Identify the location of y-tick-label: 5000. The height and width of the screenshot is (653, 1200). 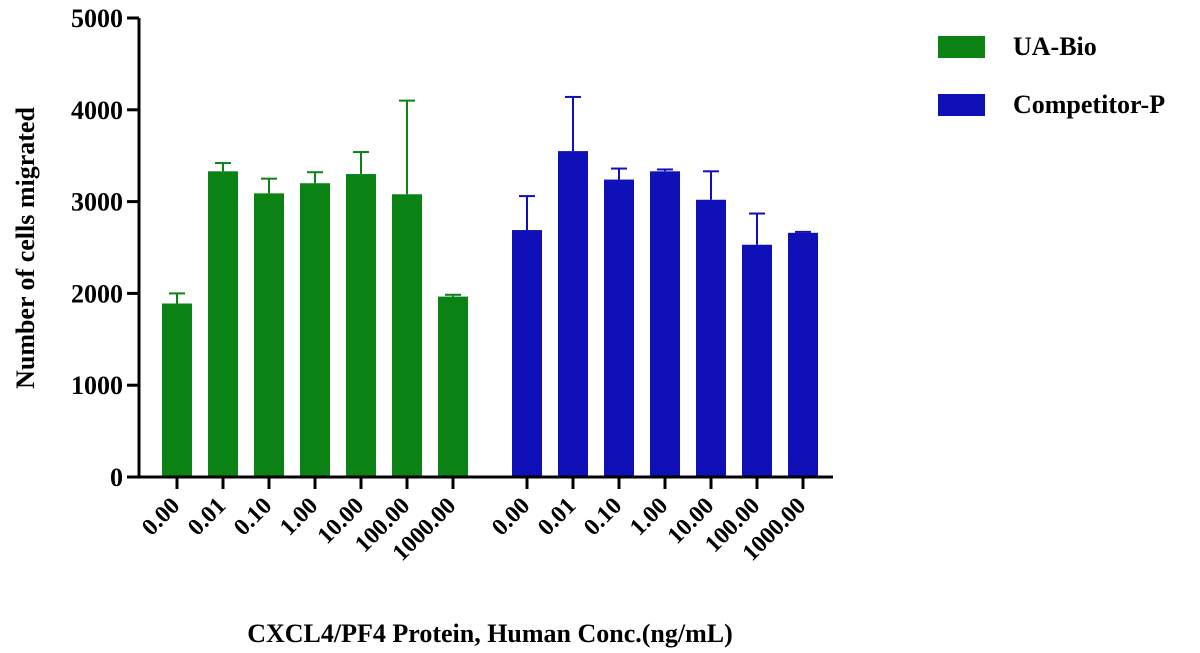
(97, 18).